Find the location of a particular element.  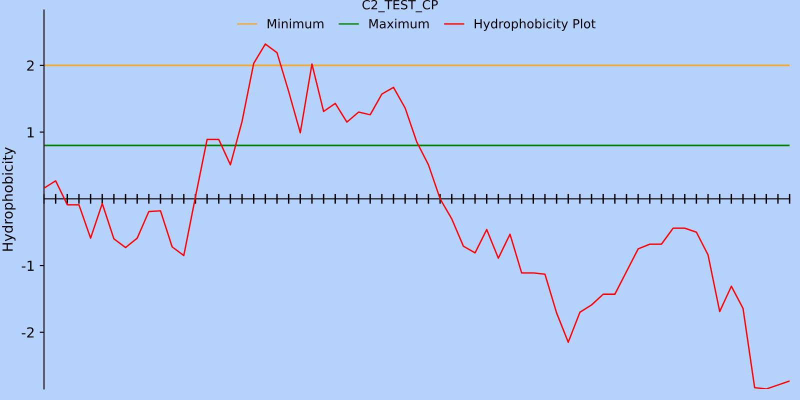

y-tick-label: 1 is located at coordinates (31, 132).